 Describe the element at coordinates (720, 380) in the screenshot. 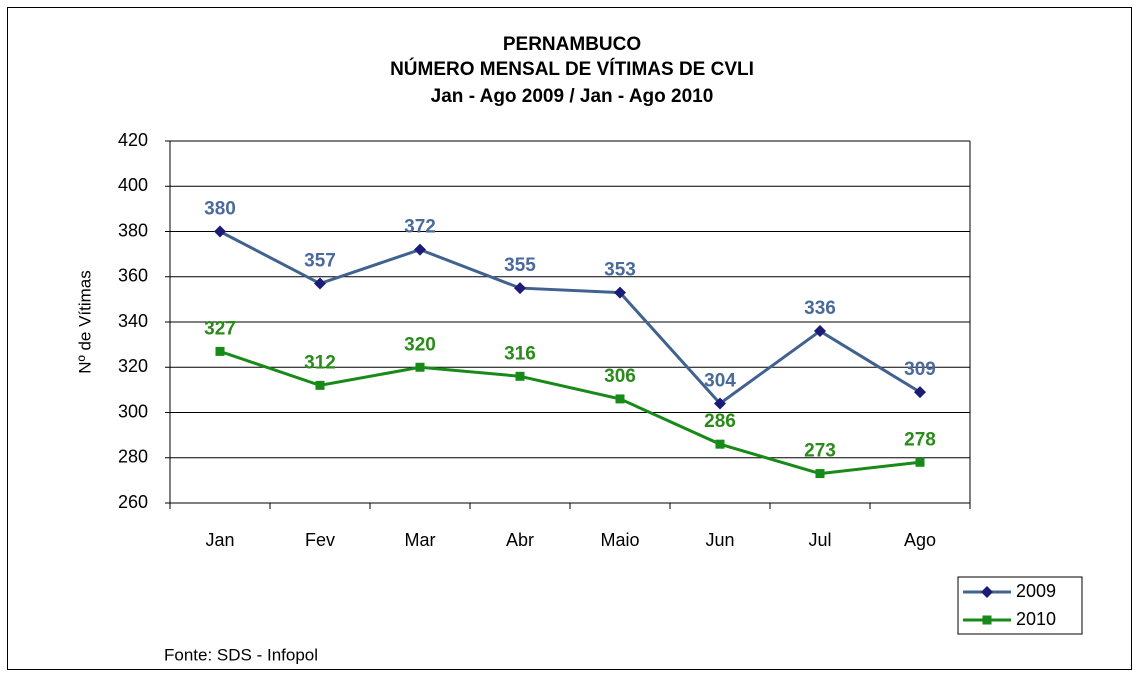

I see `data-label: 304` at that location.